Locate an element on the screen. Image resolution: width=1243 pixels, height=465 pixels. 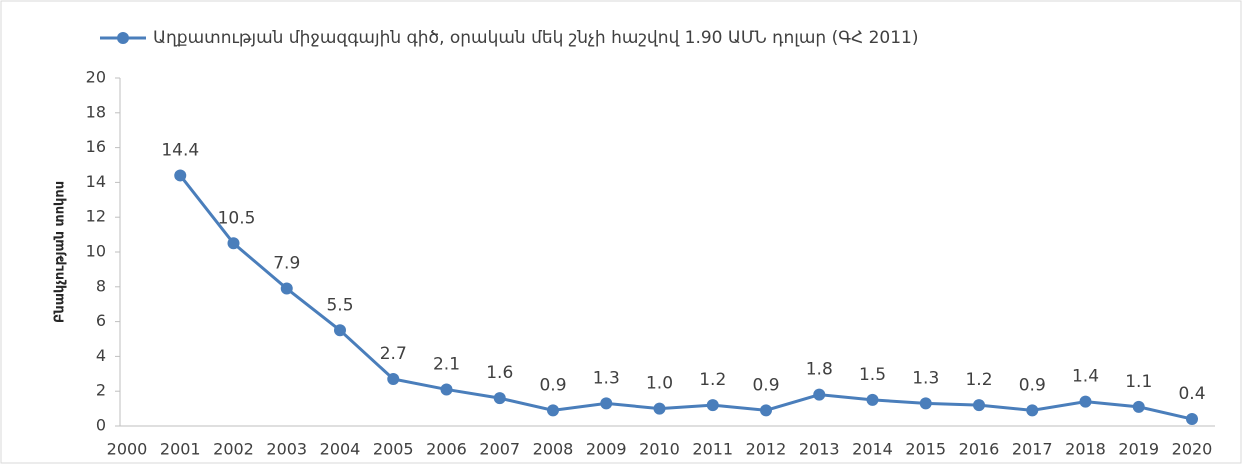
x-tick-label: 2016 is located at coordinates (979, 449).